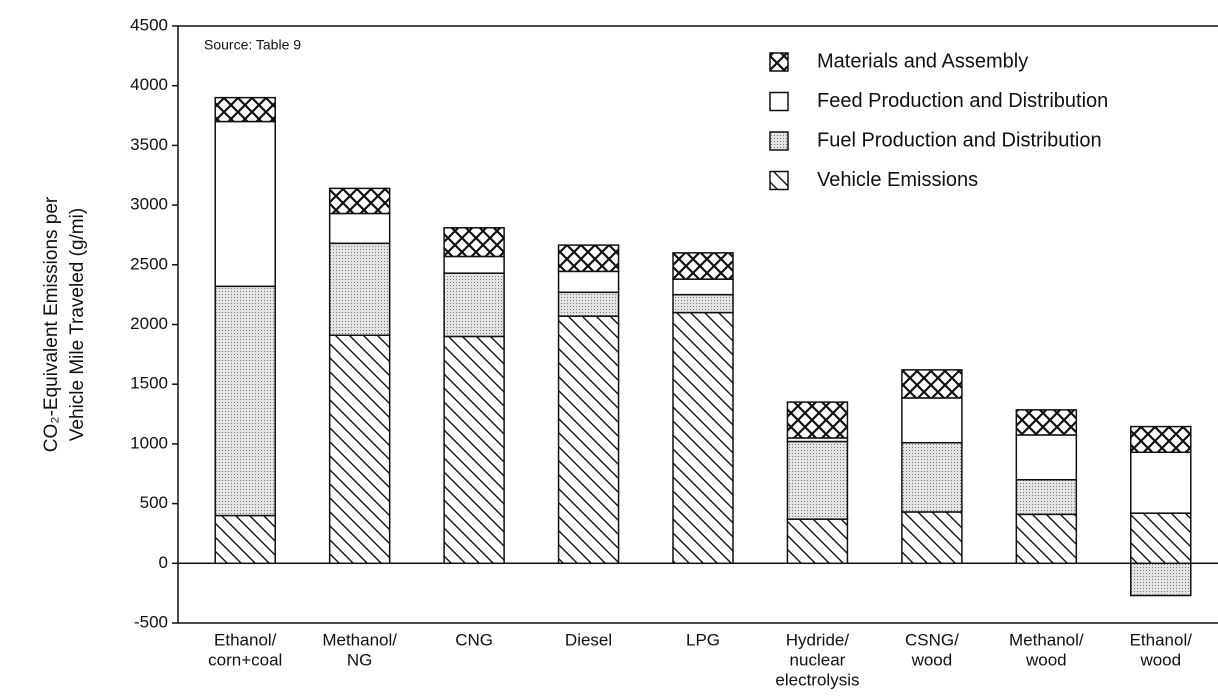  What do you see at coordinates (151, 621) in the screenshot?
I see `y-tick-label: -500` at bounding box center [151, 621].